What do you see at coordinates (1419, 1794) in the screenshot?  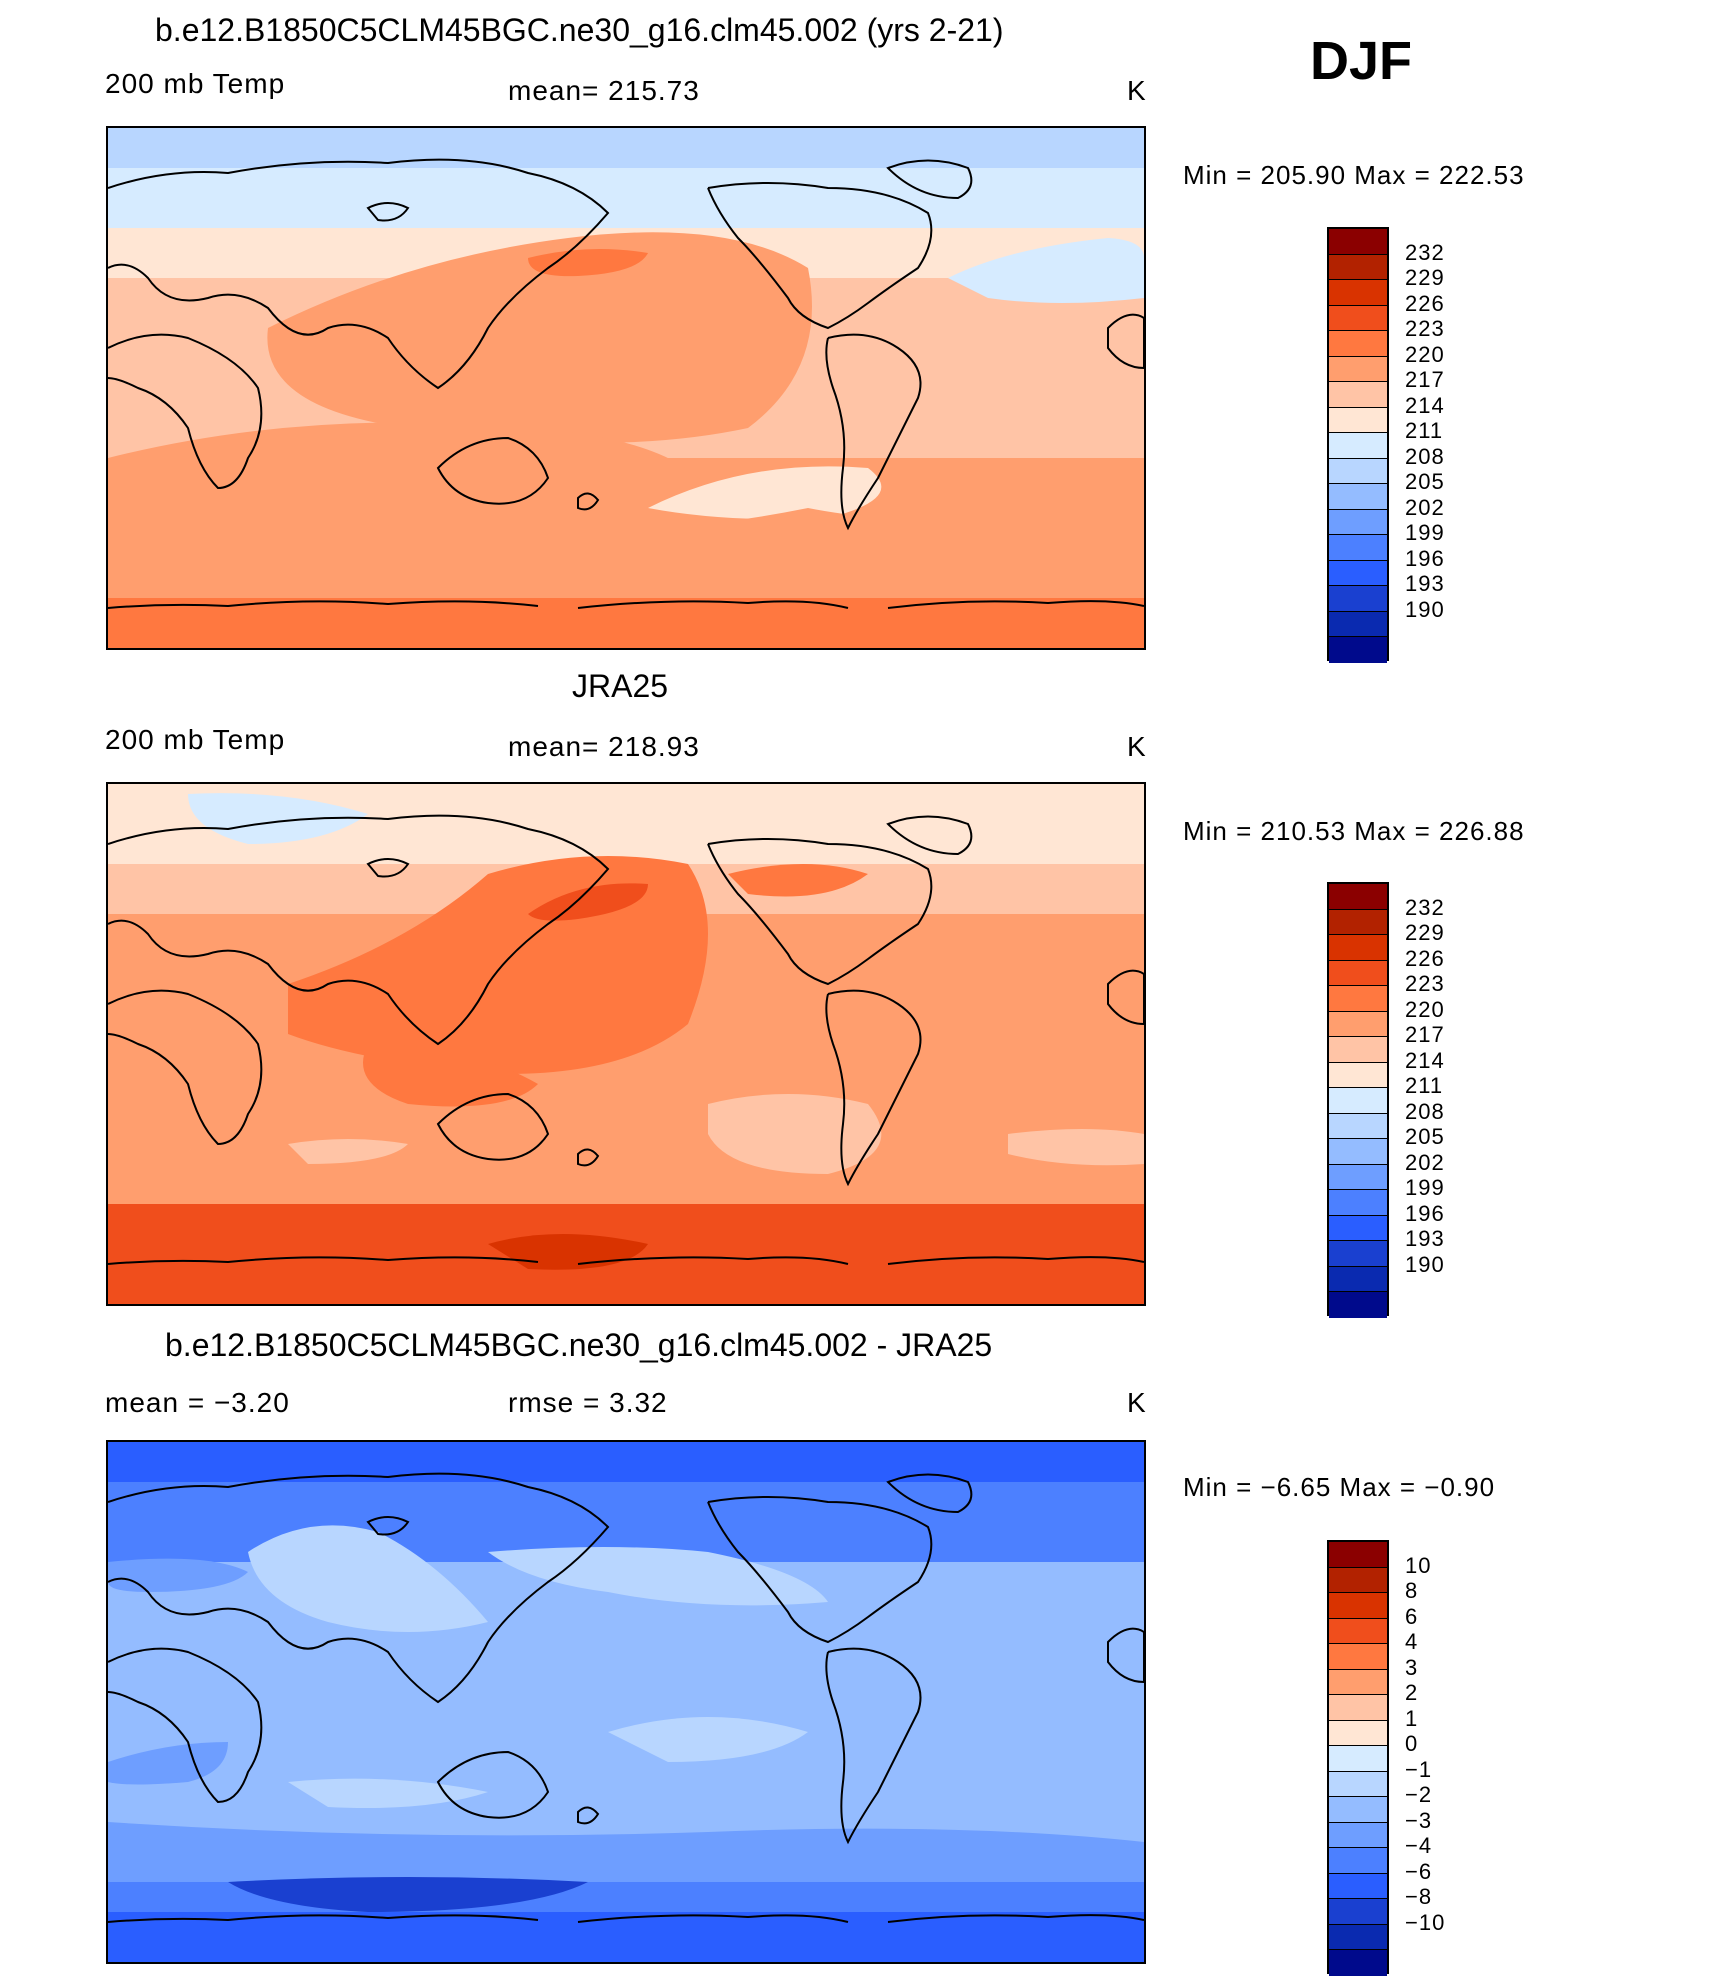 I see `colorbar-label: −2` at bounding box center [1419, 1794].